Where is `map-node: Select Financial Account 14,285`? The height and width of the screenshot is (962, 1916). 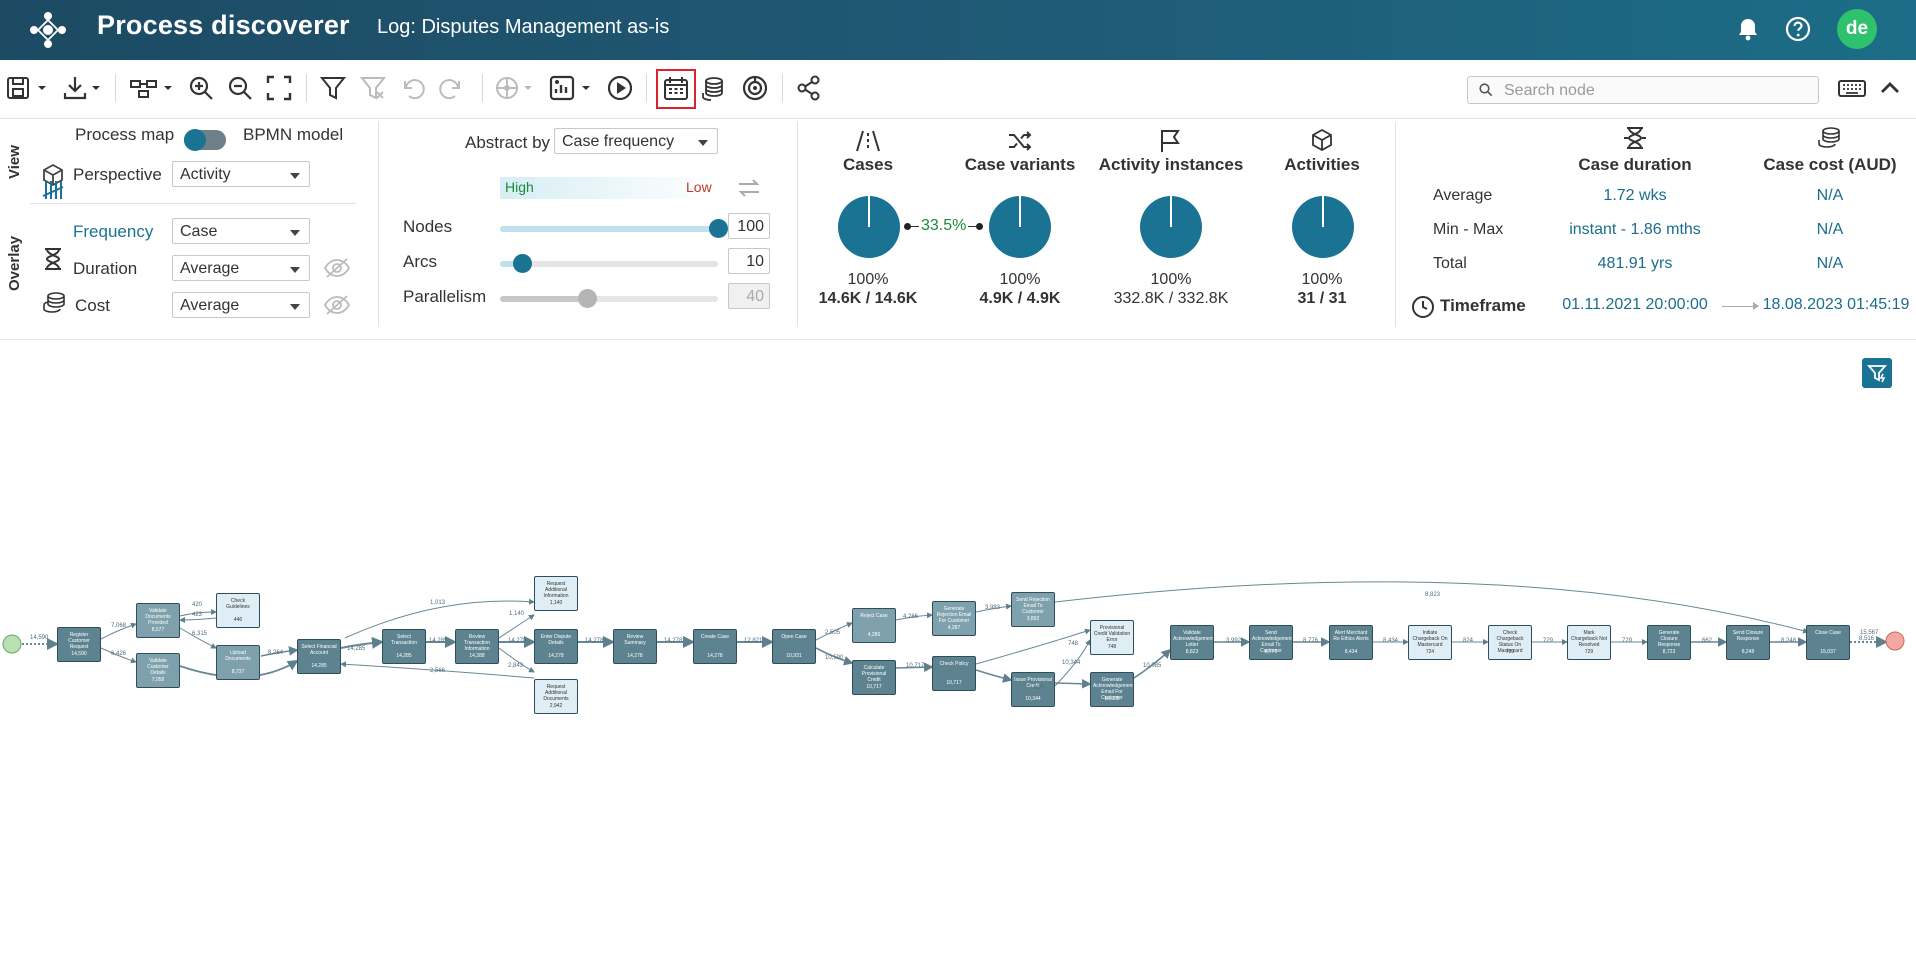
map-node: Select Financial Account 14,285 is located at coordinates (319, 656).